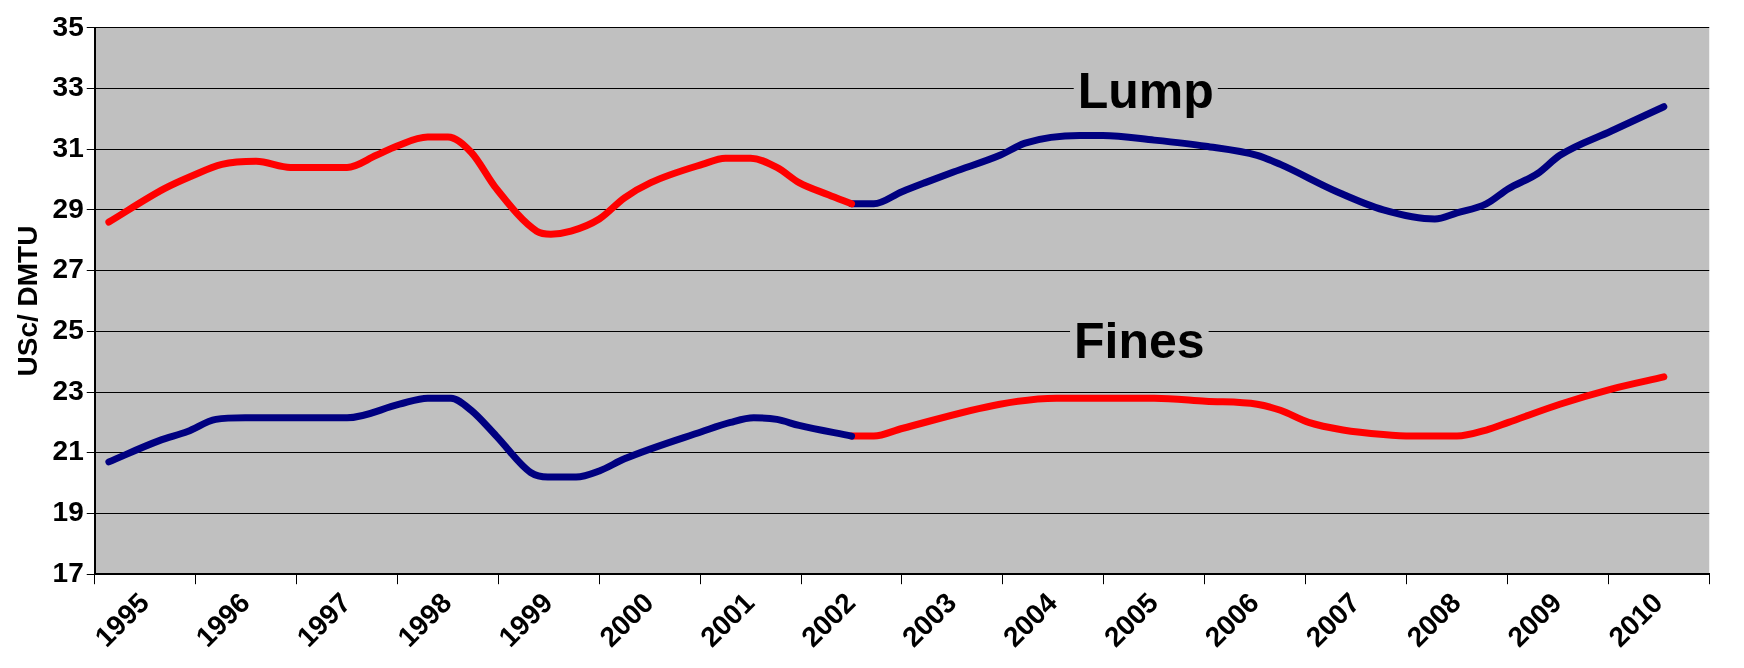  I want to click on y-tick-label: 31, so click(68, 147).